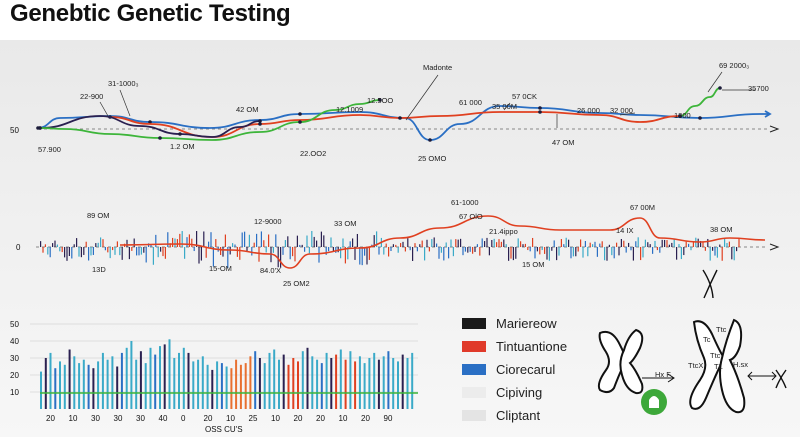 The image size is (800, 437). What do you see at coordinates (721, 229) in the screenshot?
I see `data-label: 38 OM` at bounding box center [721, 229].